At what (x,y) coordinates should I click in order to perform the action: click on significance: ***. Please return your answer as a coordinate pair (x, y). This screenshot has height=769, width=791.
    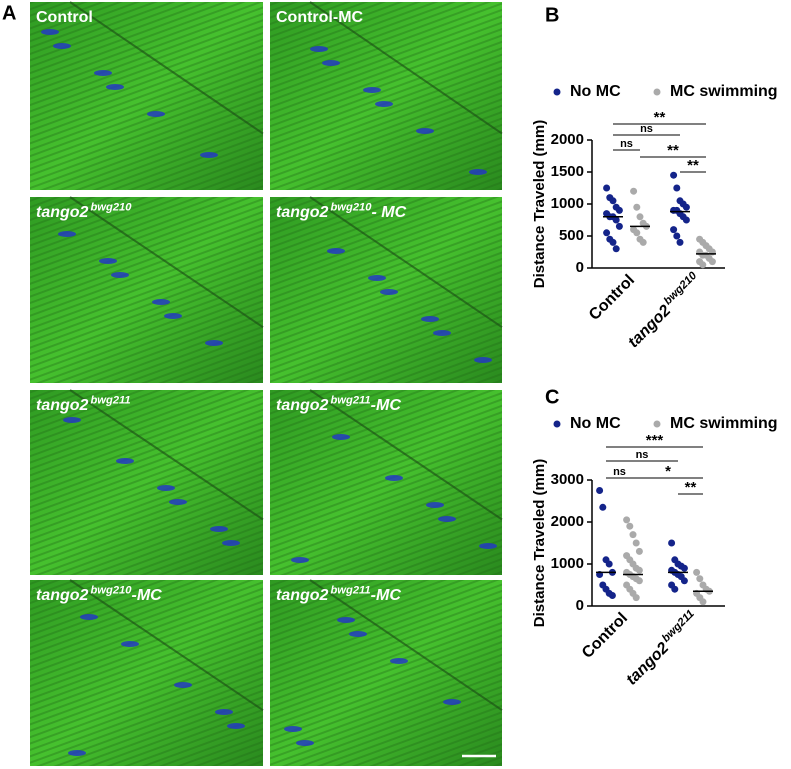
    Looking at the image, I should click on (655, 440).